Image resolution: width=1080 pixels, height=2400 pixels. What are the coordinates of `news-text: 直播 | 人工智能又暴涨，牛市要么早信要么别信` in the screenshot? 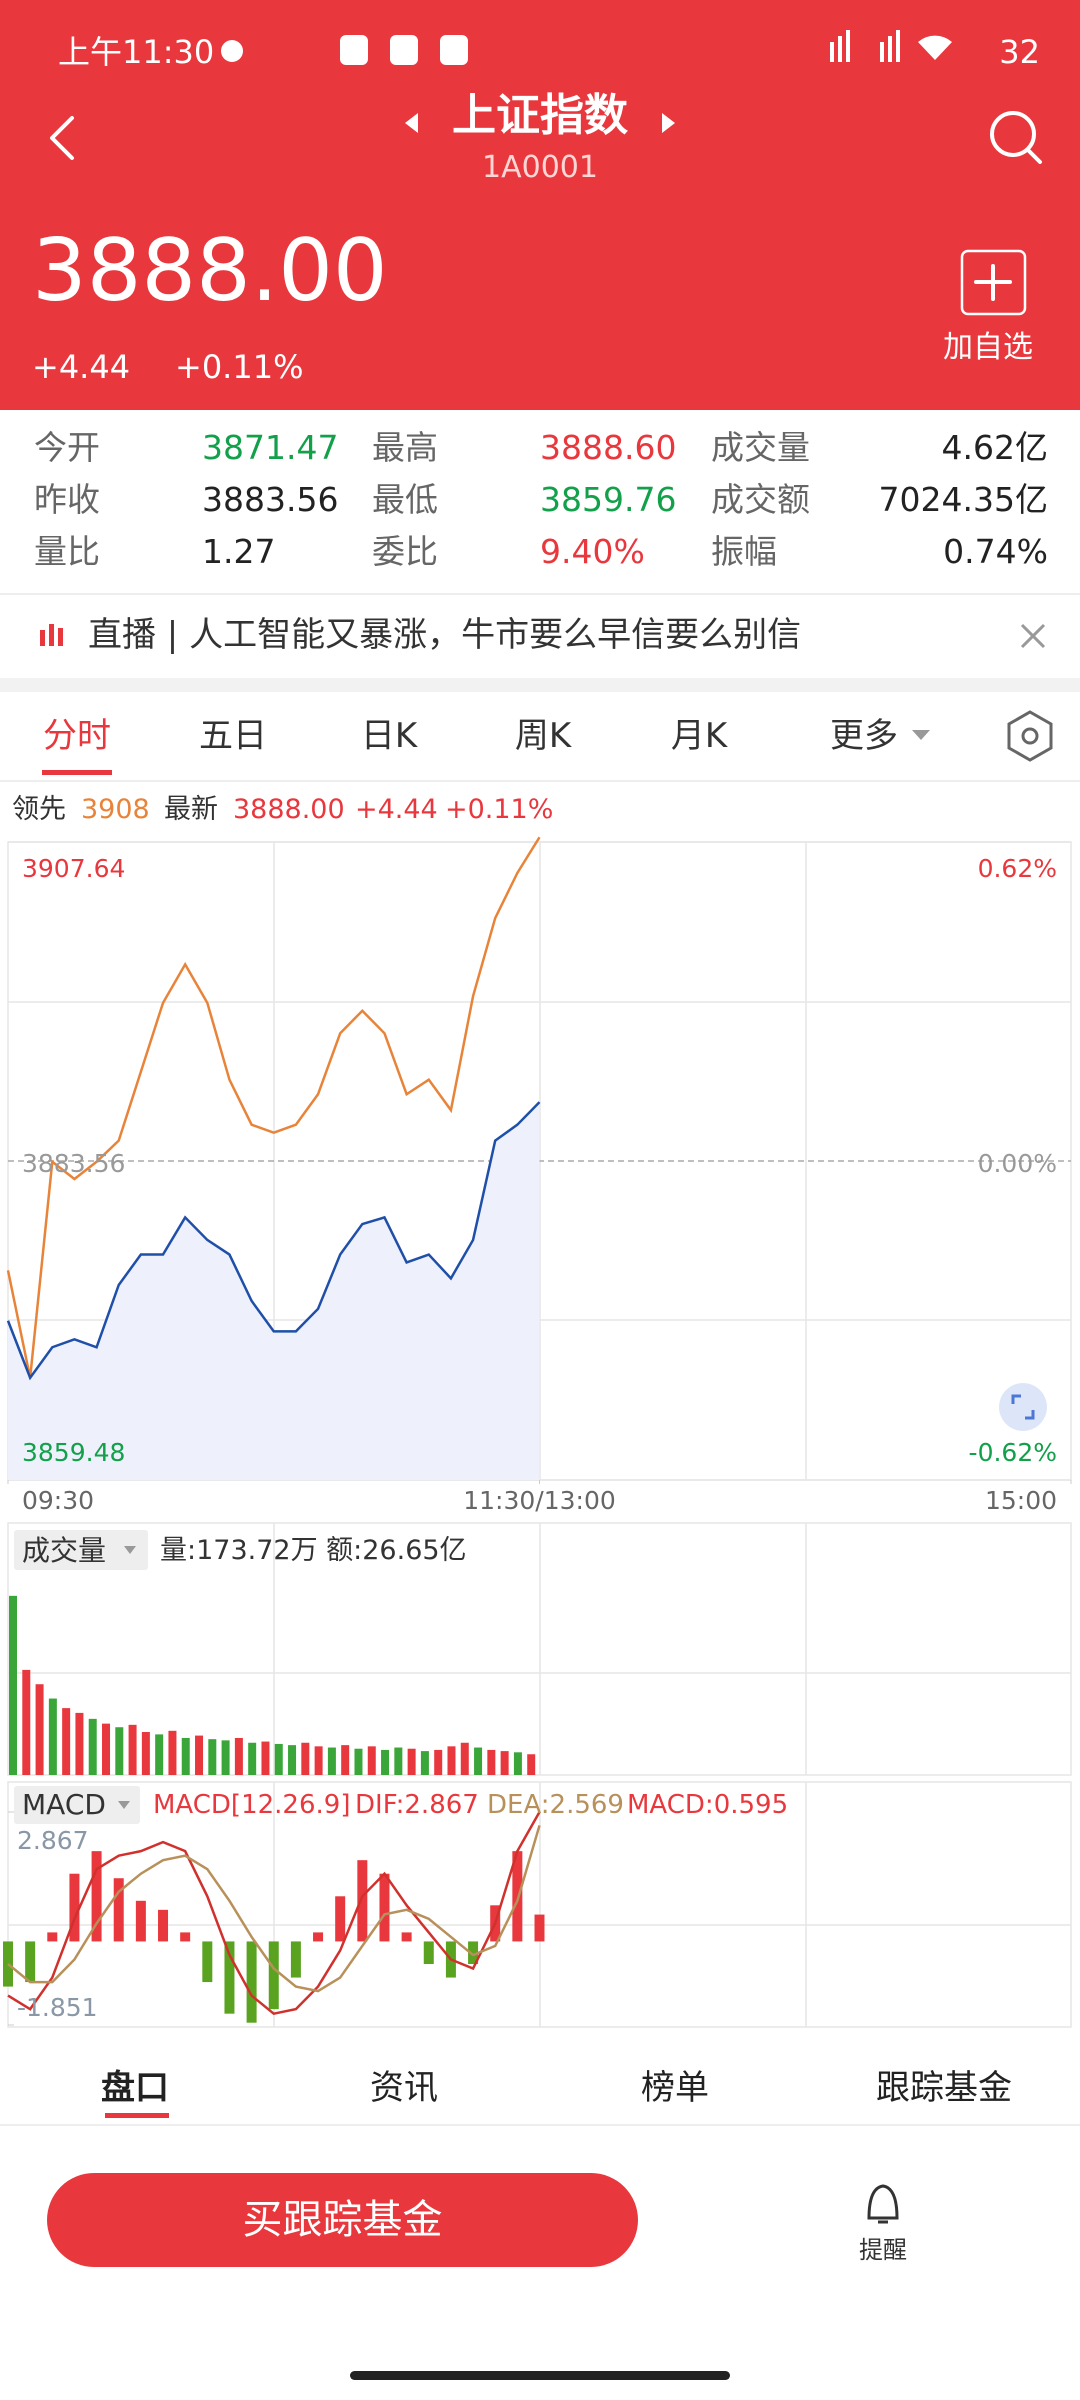 It's located at (445, 635).